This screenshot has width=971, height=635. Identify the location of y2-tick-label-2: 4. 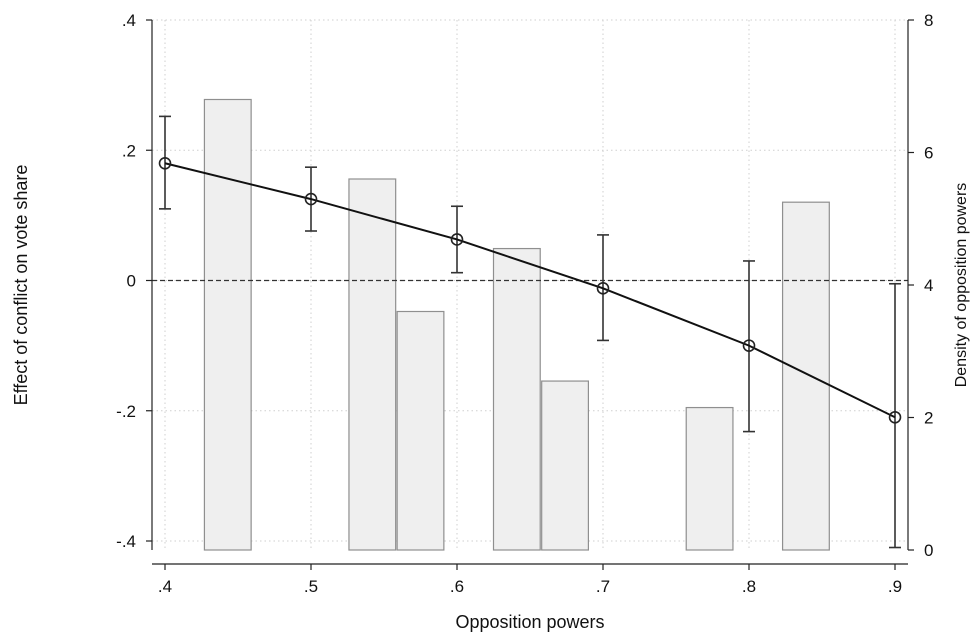
(928, 285).